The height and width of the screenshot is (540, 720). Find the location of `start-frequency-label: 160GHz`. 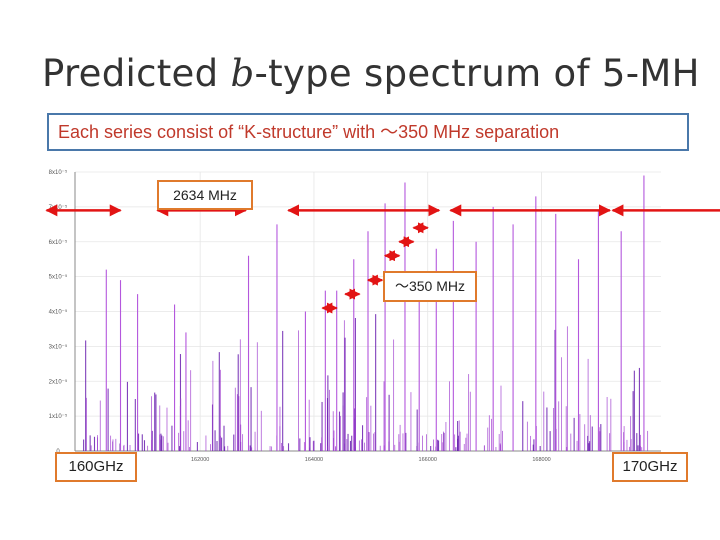

start-frequency-label: 160GHz is located at coordinates (96, 467).